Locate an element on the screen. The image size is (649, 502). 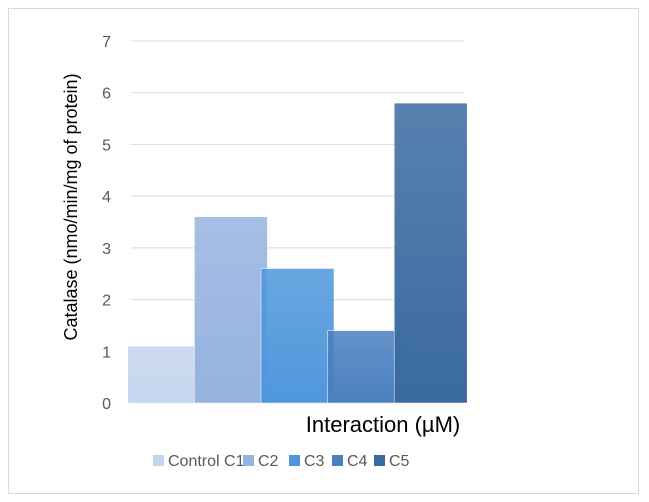
y-axis-label: Catalase (nmo/min/mg of protein) is located at coordinates (71, 206).